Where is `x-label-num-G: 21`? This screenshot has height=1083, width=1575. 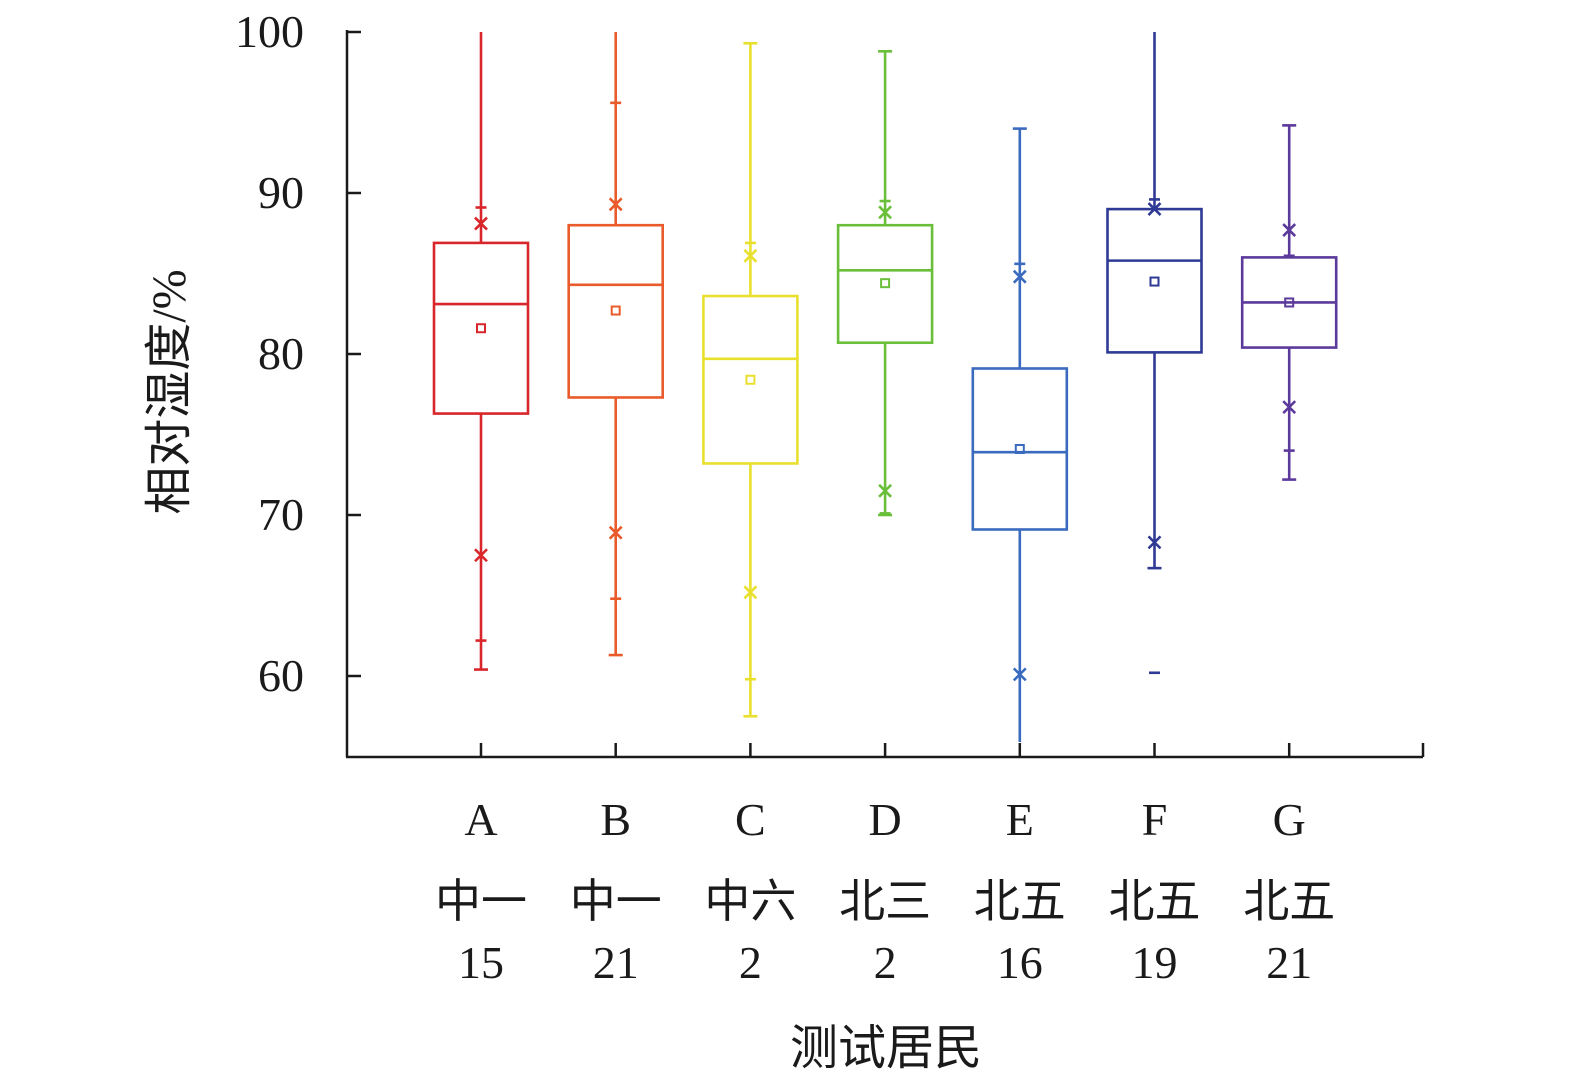
x-label-num-G: 21 is located at coordinates (1289, 962).